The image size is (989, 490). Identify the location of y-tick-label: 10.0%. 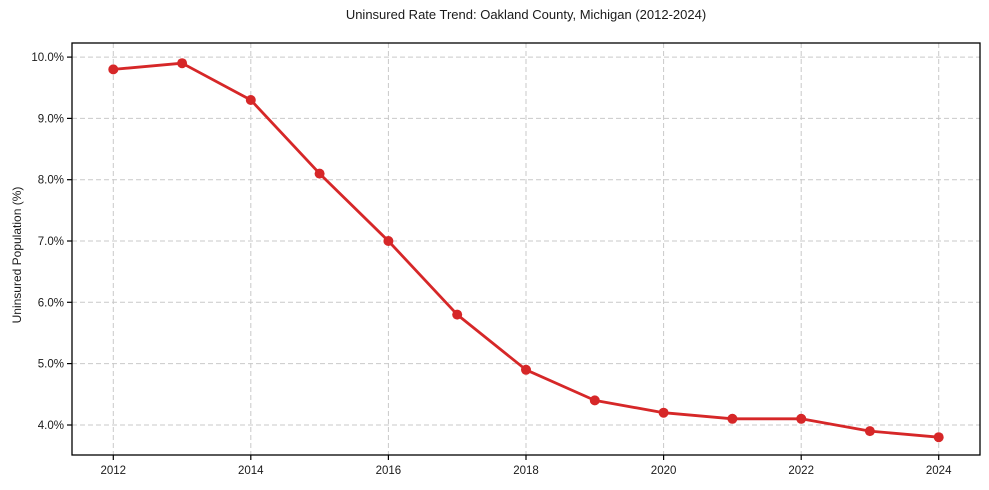
(47, 58).